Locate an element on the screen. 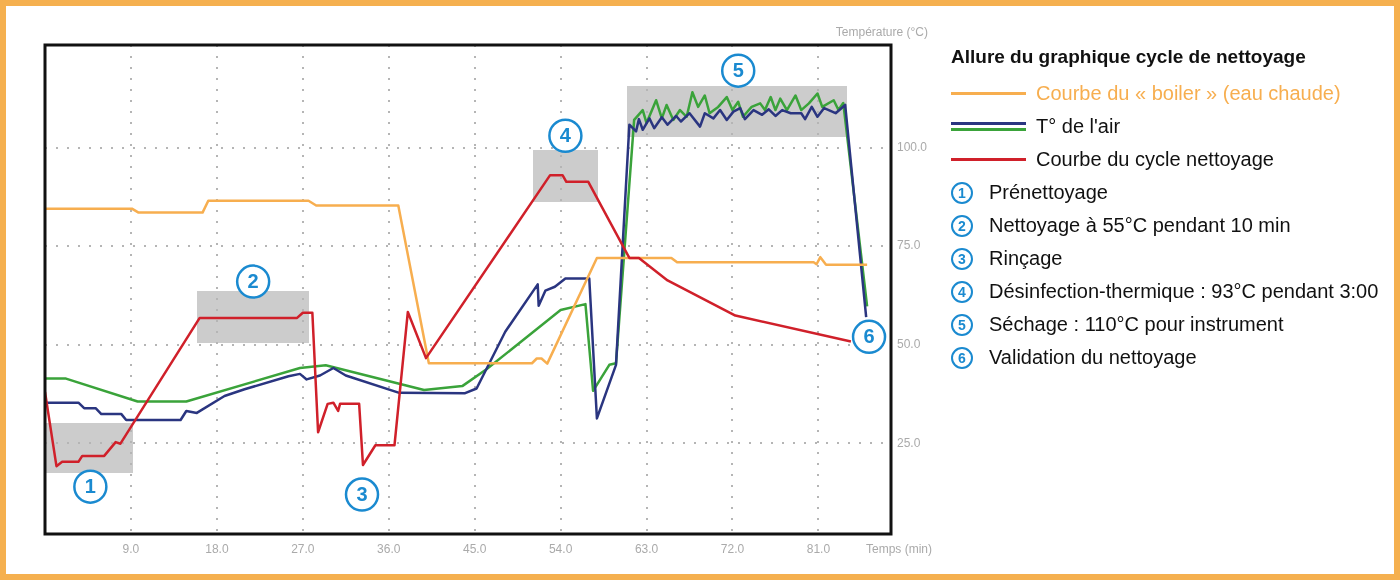 The width and height of the screenshot is (1400, 580). annotation: 6 is located at coordinates (869, 336).